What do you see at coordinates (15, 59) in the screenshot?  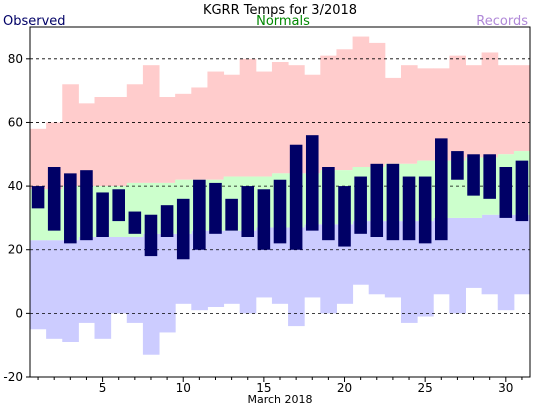 I see `y-tick-label-80: 80` at bounding box center [15, 59].